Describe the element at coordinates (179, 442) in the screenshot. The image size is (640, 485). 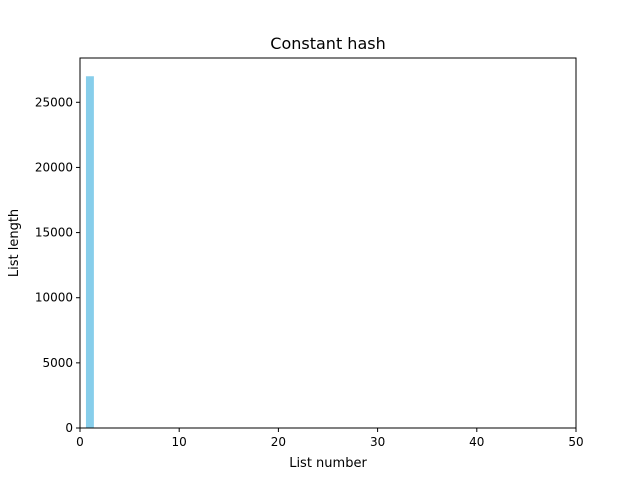
I see `x-tick-label: 10` at that location.